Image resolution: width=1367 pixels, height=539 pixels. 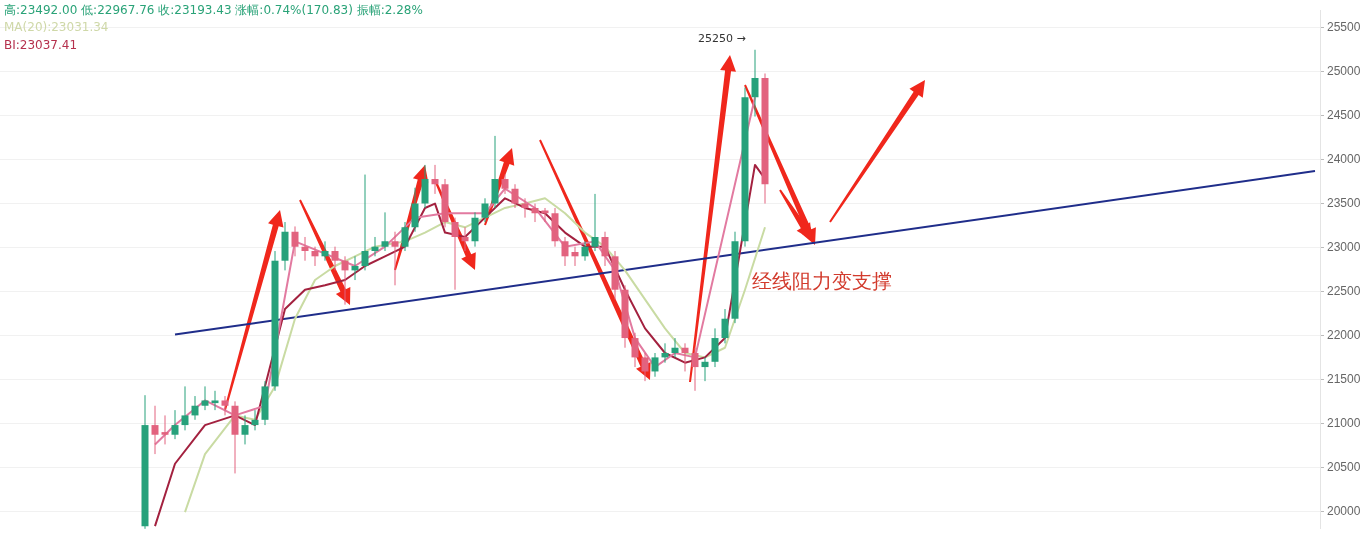 I want to click on y-tick-label: 21500, so click(x=1344, y=378).